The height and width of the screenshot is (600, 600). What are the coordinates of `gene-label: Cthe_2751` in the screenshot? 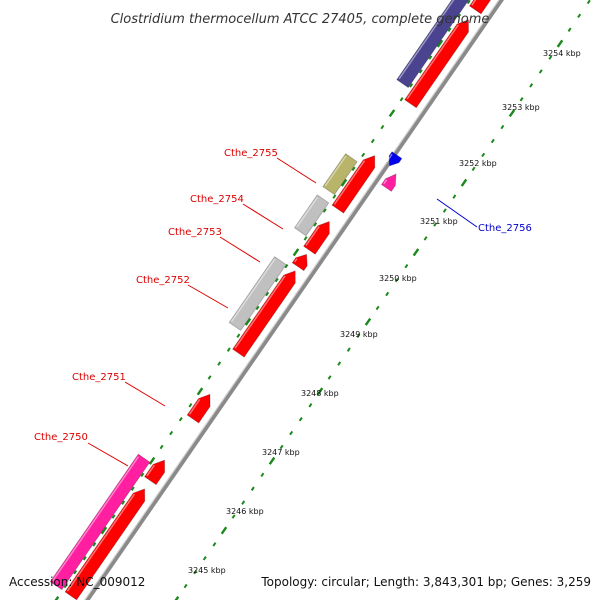 It's located at (99, 377).